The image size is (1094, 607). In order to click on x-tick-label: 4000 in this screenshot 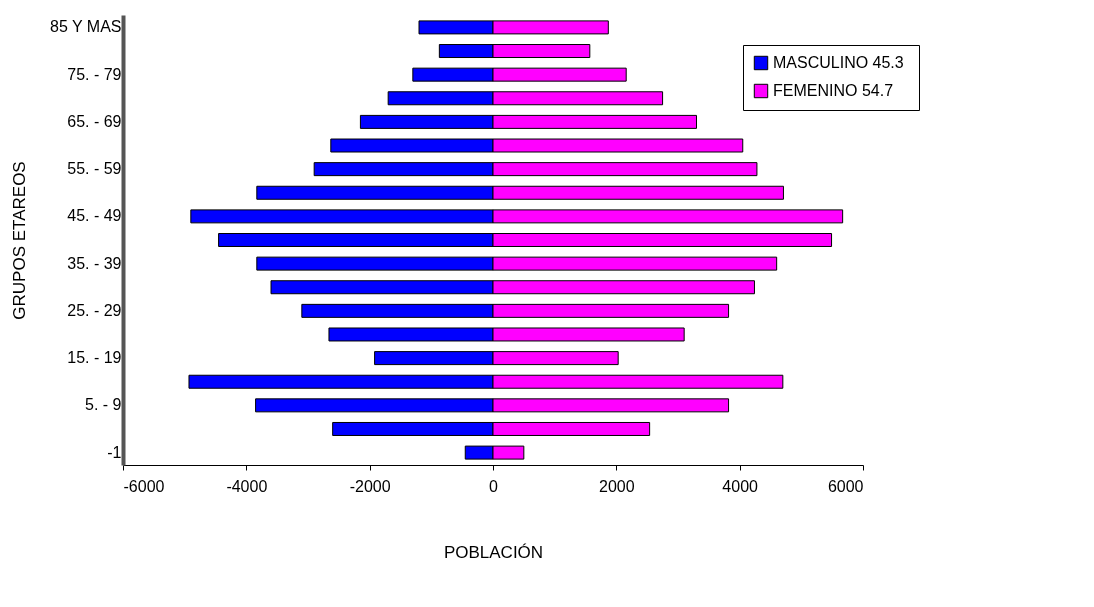, I will do `click(740, 486)`.